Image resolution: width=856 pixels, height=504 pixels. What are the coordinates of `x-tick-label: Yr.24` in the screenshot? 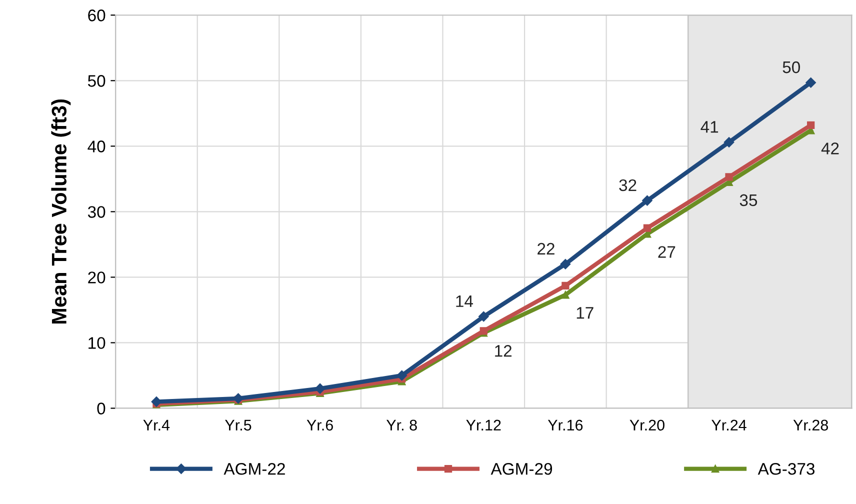 It's located at (729, 425).